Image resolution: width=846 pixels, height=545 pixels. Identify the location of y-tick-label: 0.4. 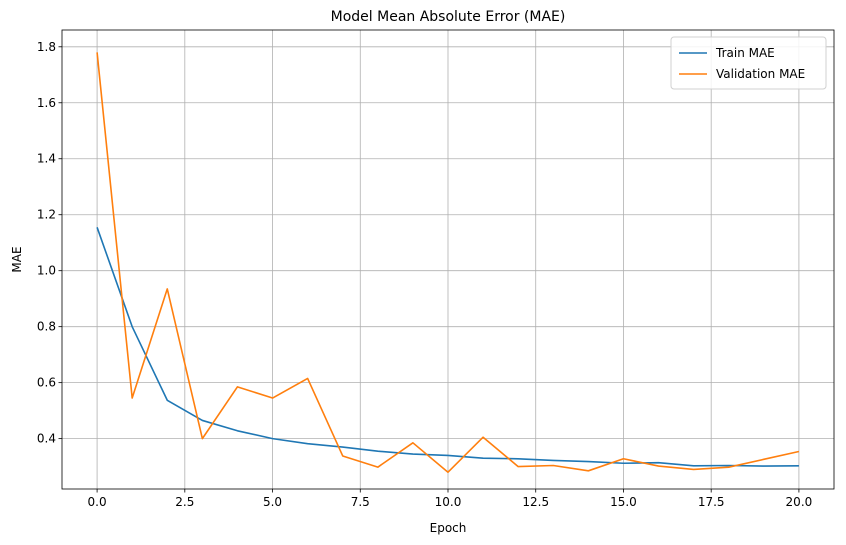
(46, 439).